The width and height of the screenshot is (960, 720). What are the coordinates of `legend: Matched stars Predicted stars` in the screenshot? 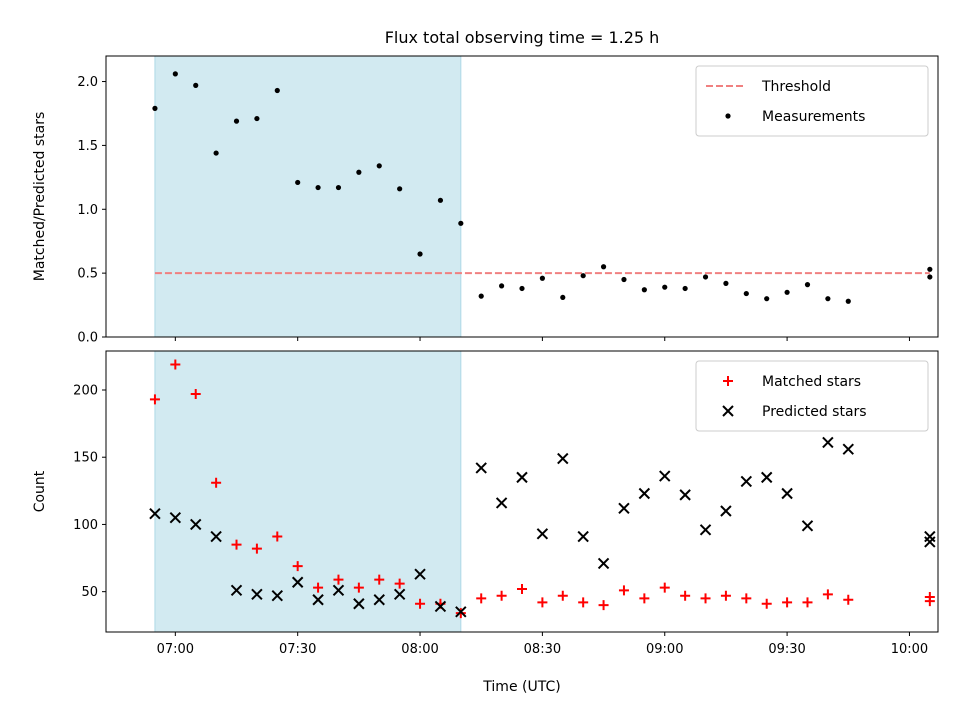 It's located at (812, 396).